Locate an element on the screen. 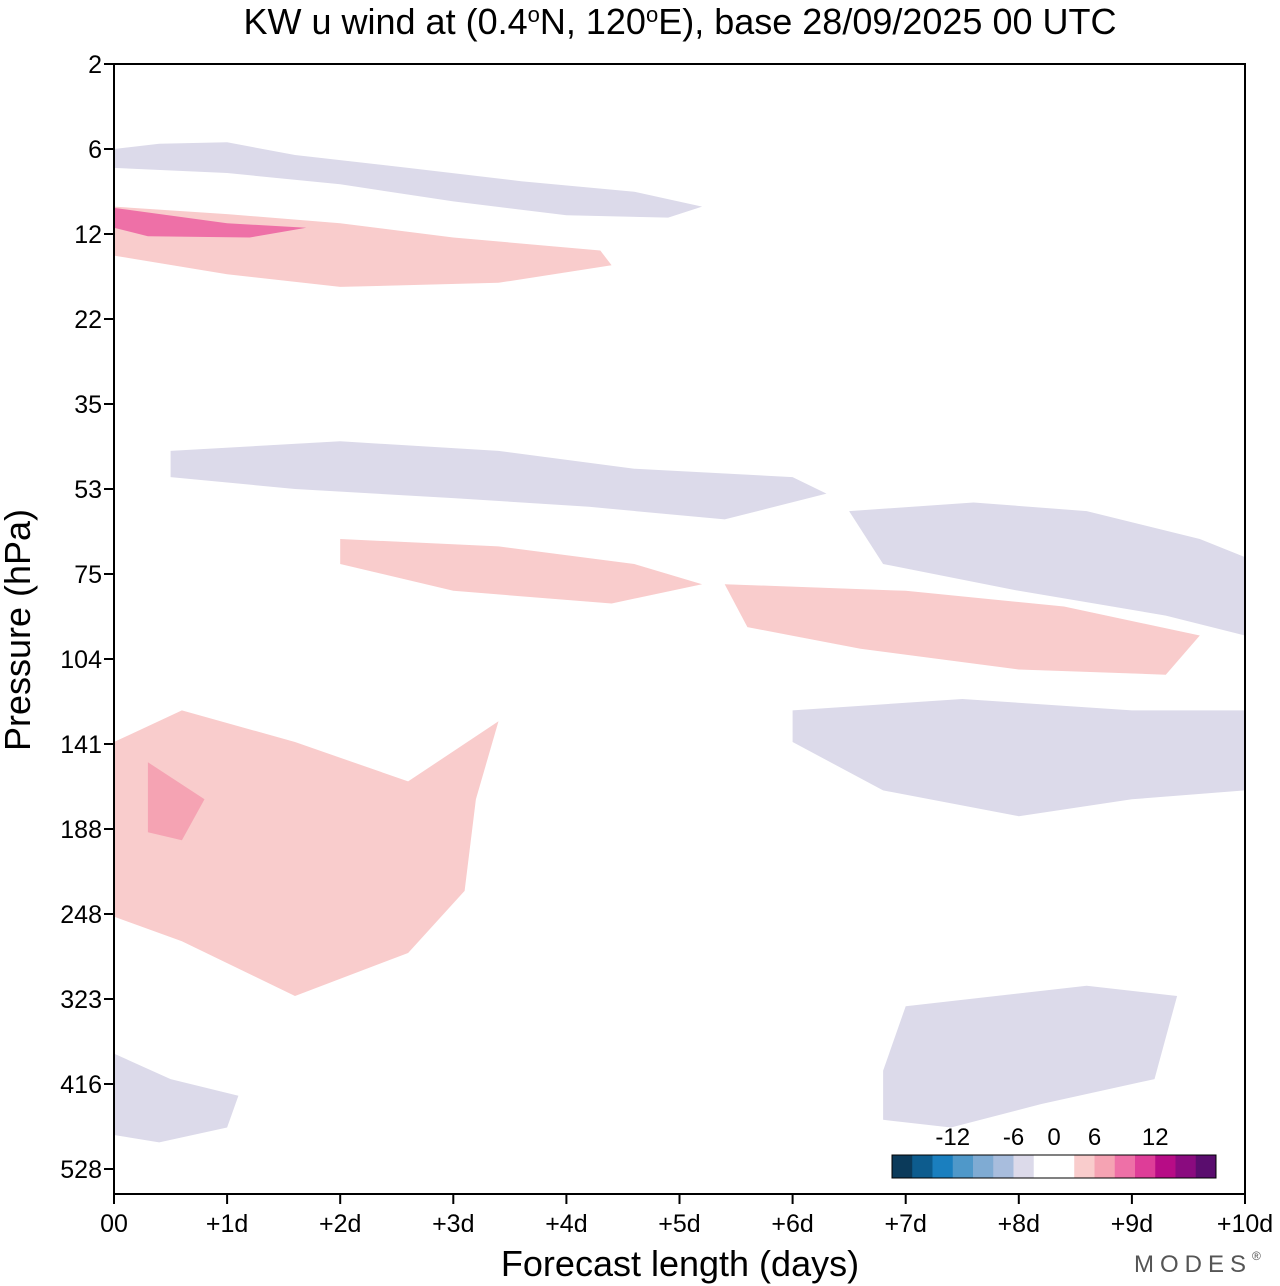 The width and height of the screenshot is (1280, 1286). y-tick-label: 416 is located at coordinates (81, 1085).